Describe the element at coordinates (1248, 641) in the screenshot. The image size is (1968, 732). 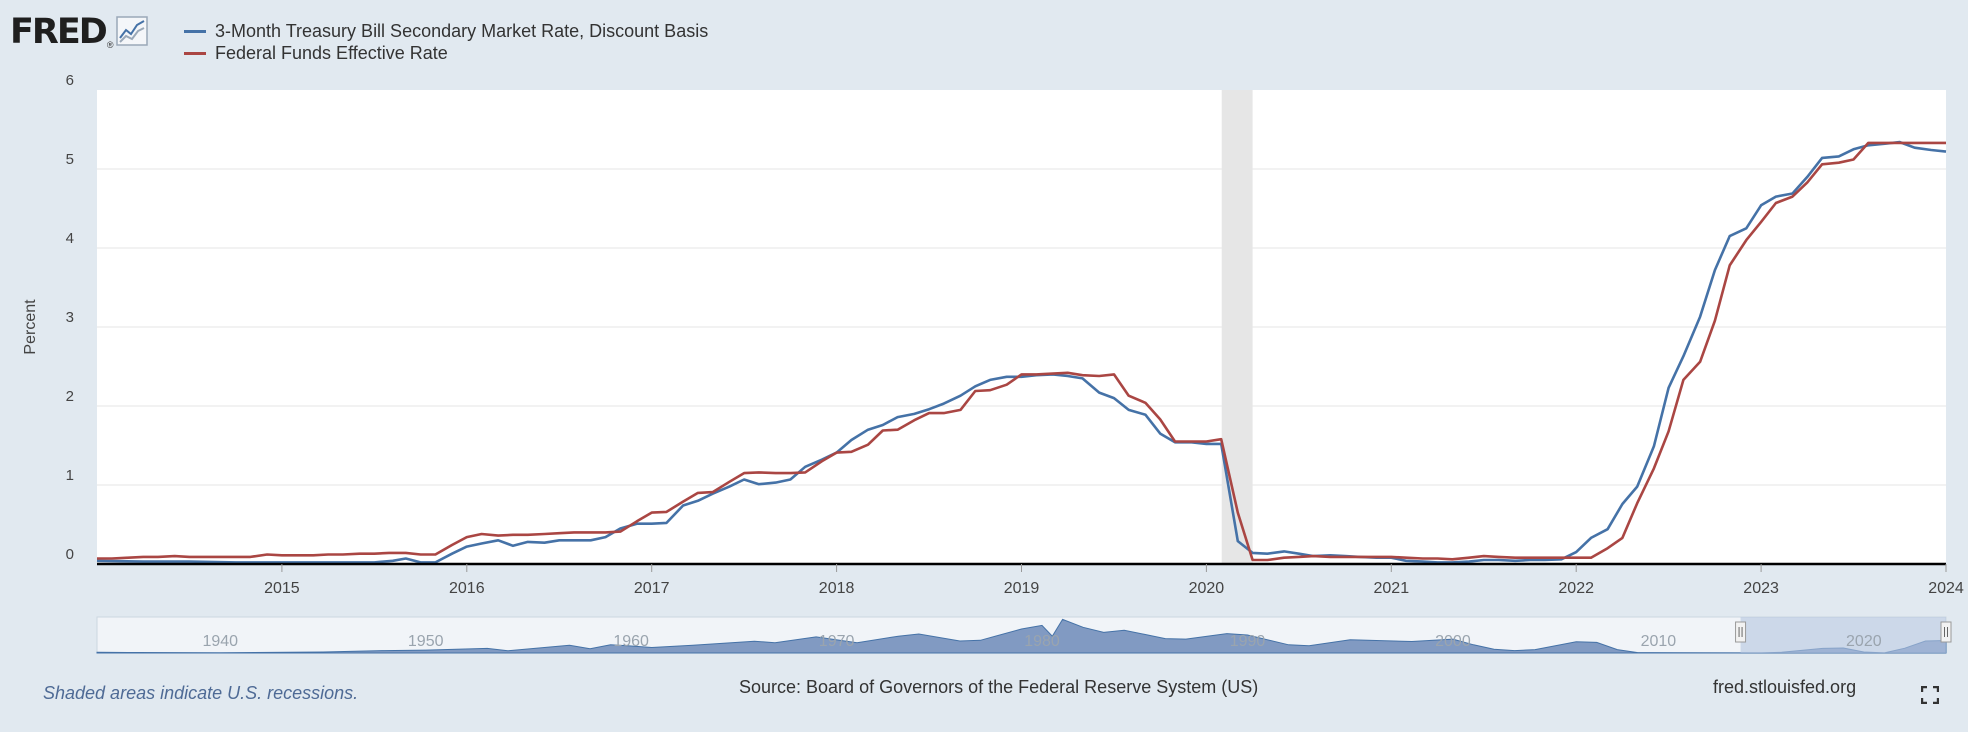
I see `navigator-tick-label: 1990` at that location.